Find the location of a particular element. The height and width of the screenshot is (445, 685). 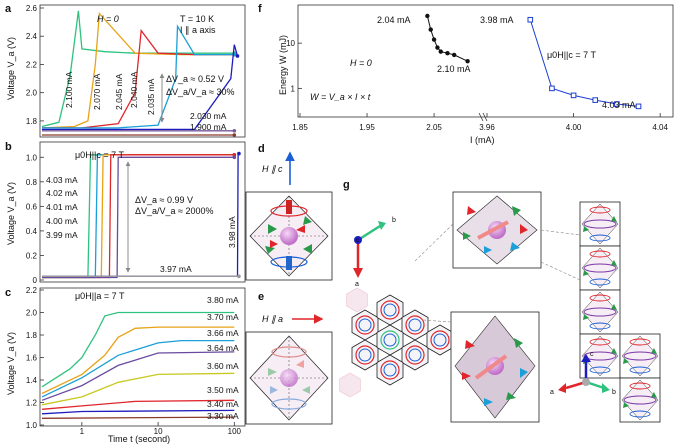

b-curve-label: 3.98 mA is located at coordinates (232, 232).